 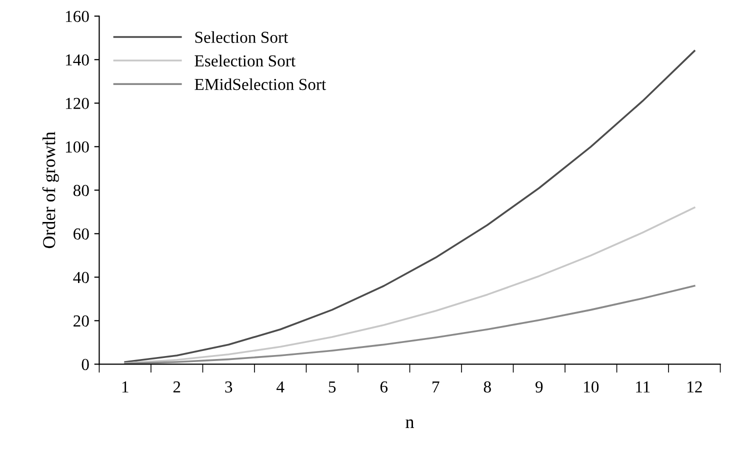 I want to click on x-tick-label: 1, so click(x=125, y=386).